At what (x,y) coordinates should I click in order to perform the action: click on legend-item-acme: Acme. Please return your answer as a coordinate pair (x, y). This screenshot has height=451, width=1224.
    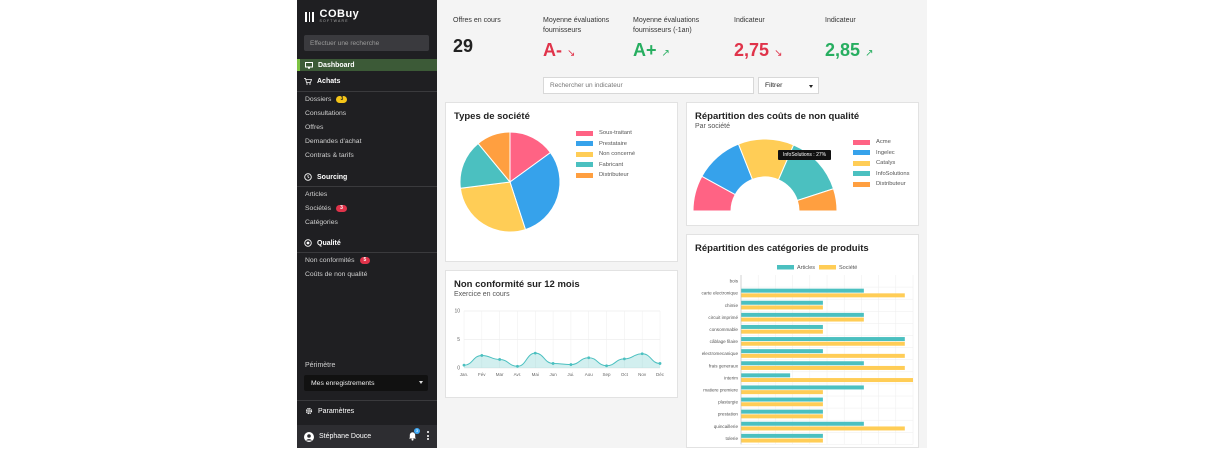
    Looking at the image, I should click on (881, 142).